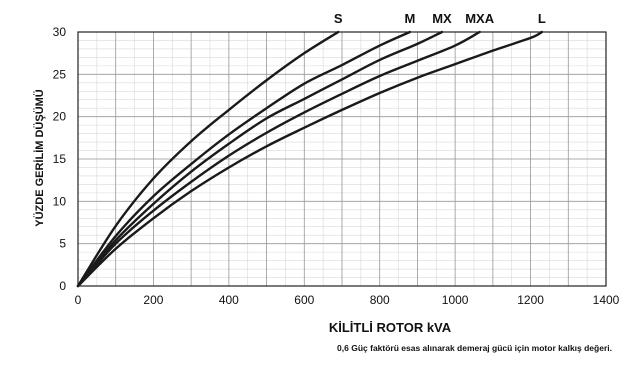 Image resolution: width=637 pixels, height=365 pixels. Describe the element at coordinates (542, 18) in the screenshot. I see `series-label-l: L` at that location.